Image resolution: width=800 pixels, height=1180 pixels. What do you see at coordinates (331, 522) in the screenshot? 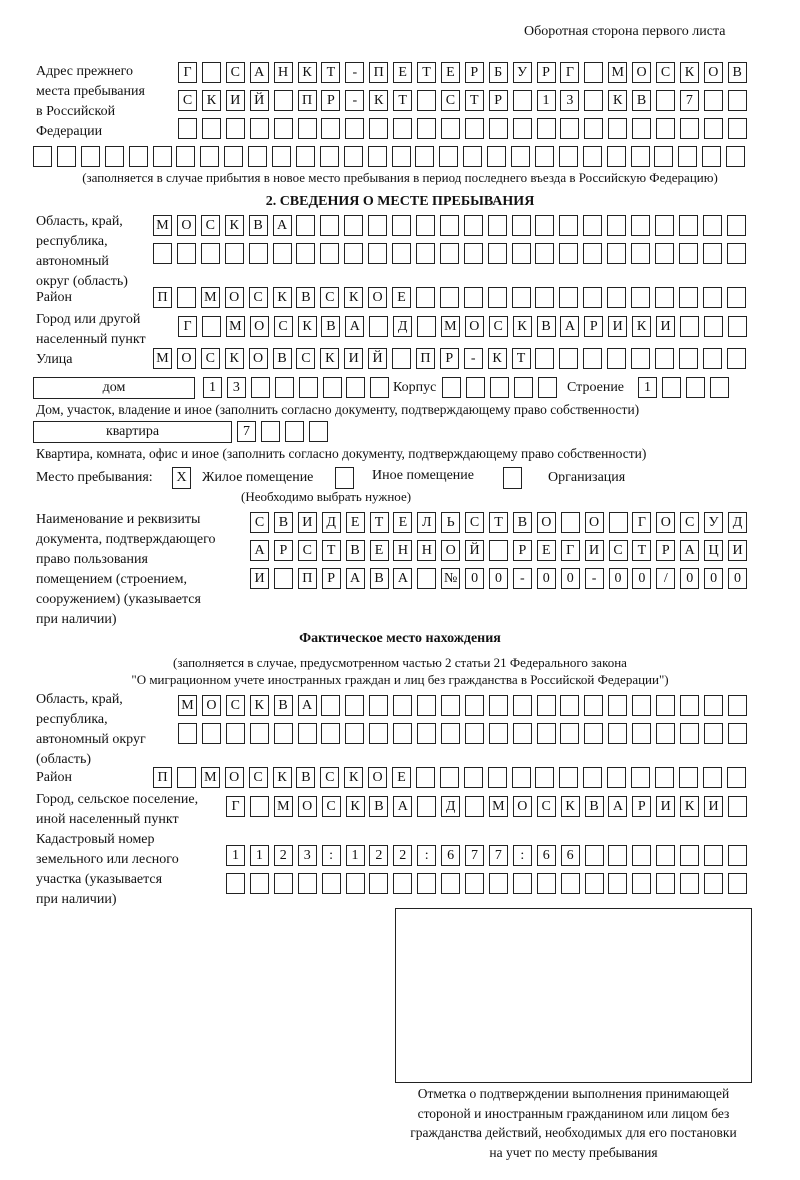
I see `char-cell: Д` at bounding box center [331, 522].